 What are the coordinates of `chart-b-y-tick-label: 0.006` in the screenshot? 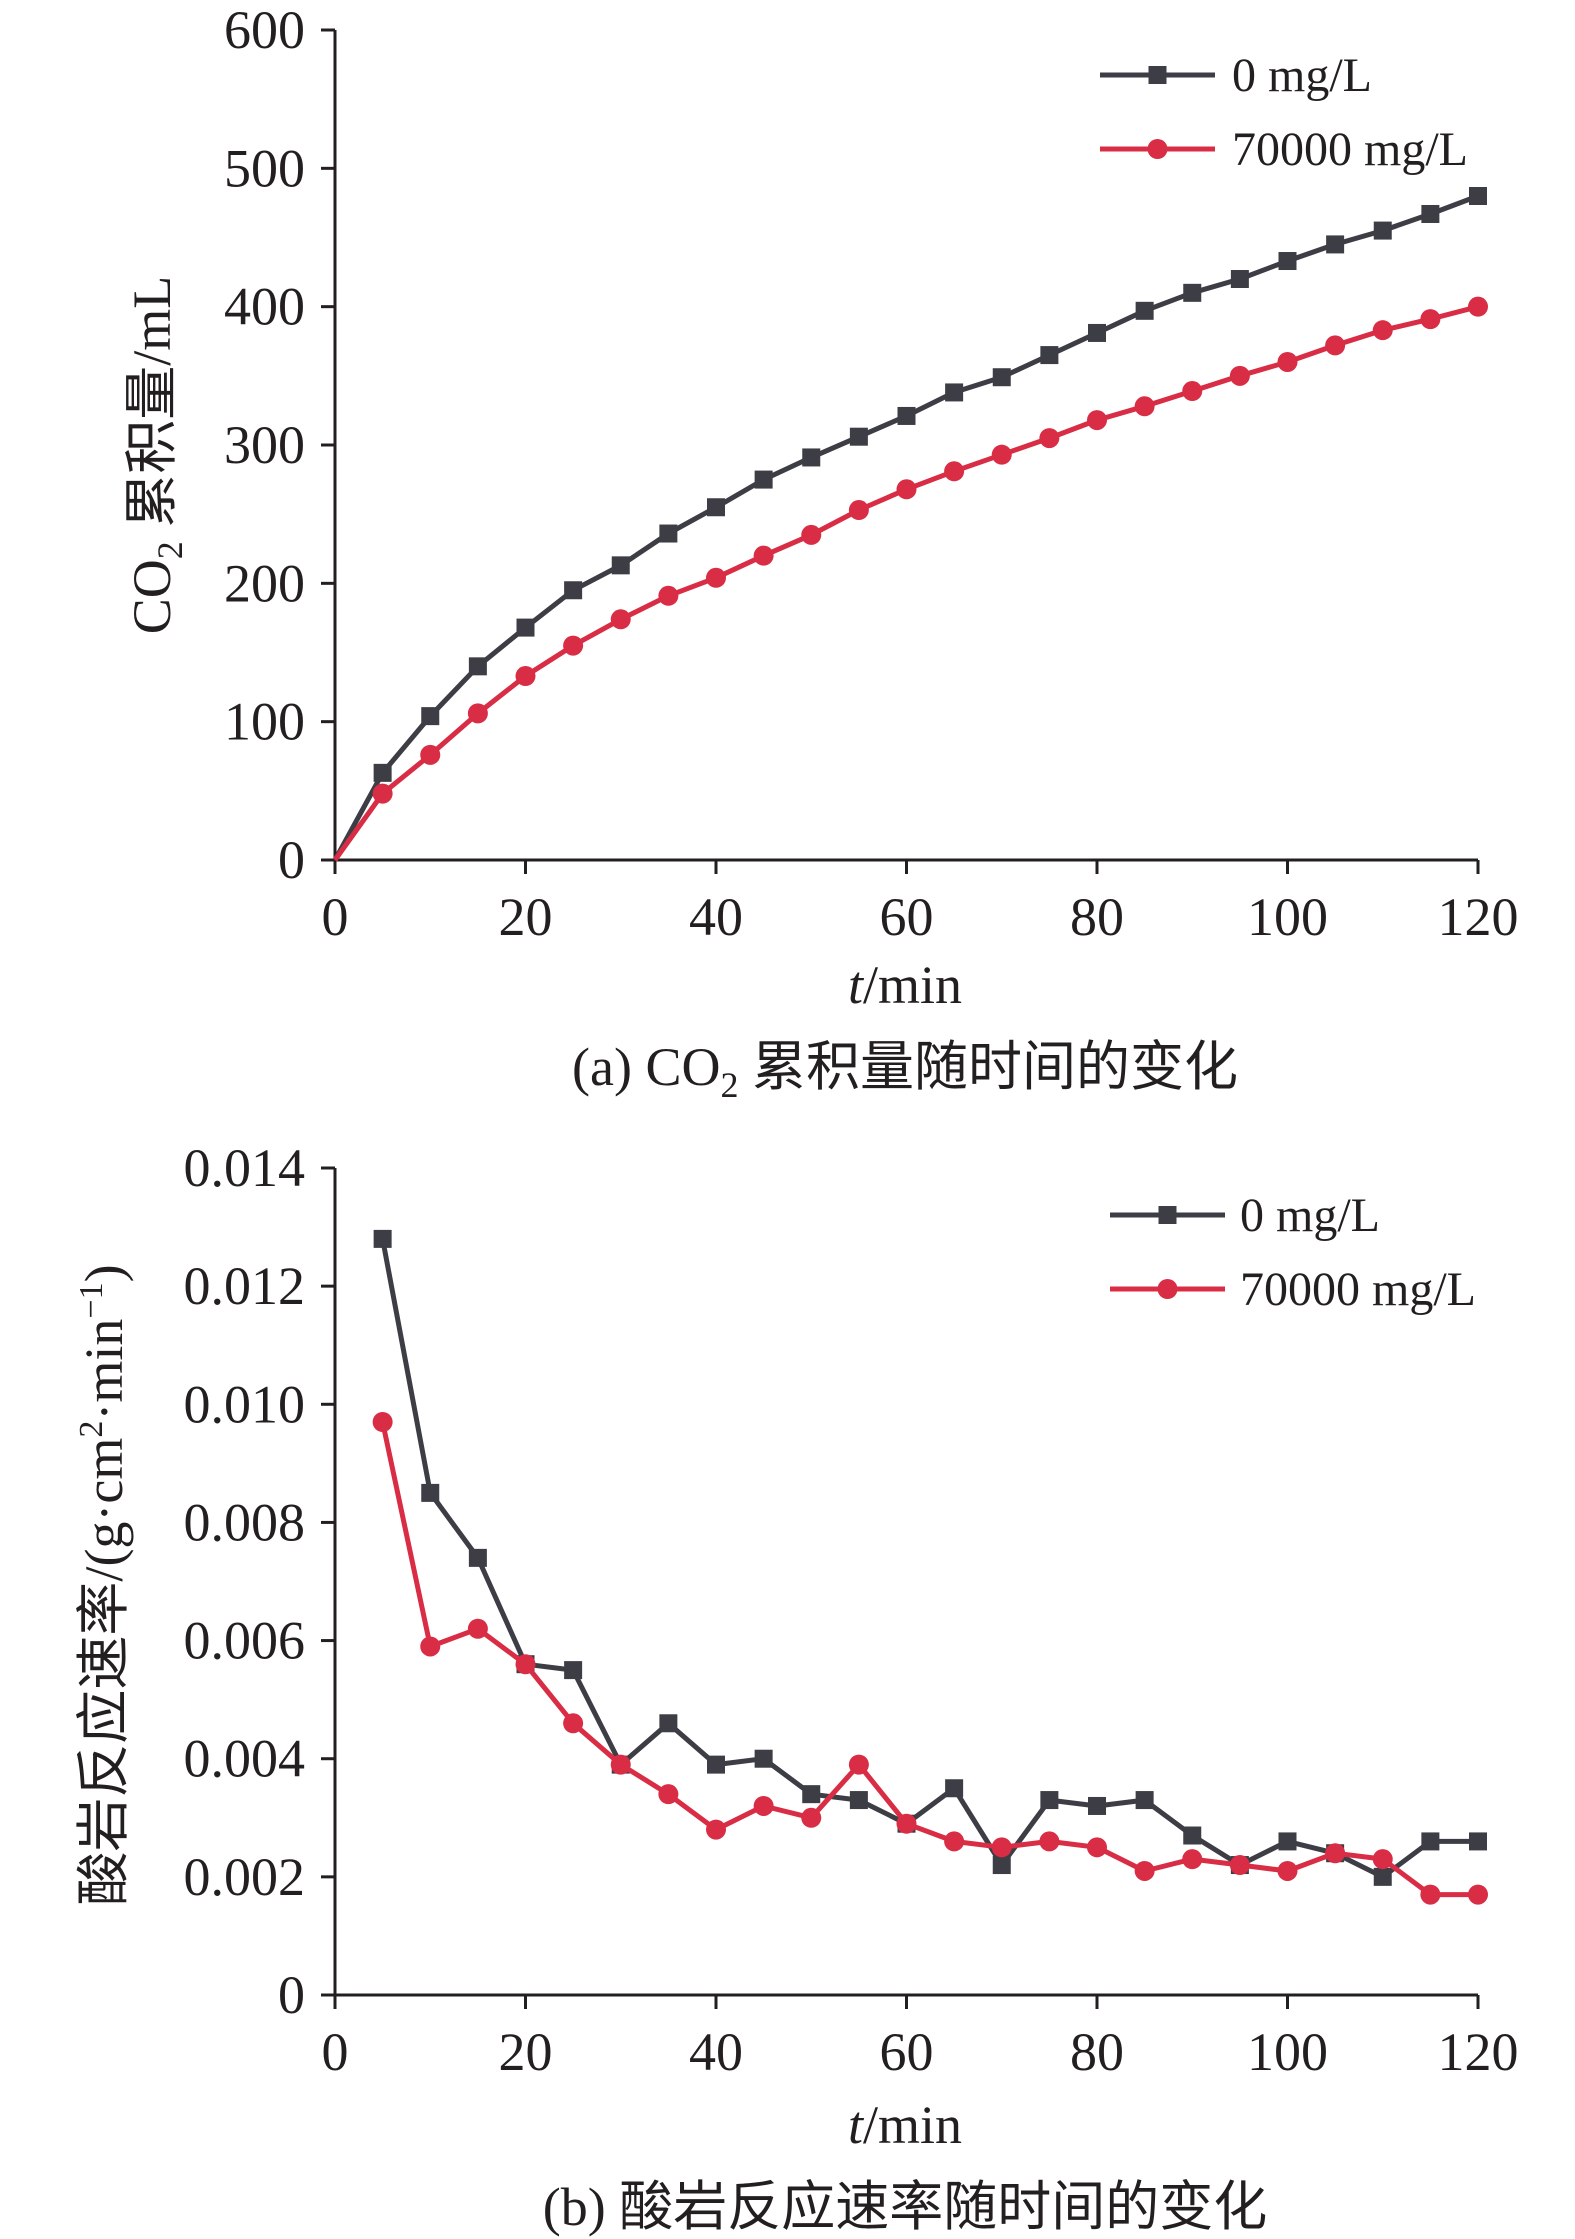 It's located at (245, 1641).